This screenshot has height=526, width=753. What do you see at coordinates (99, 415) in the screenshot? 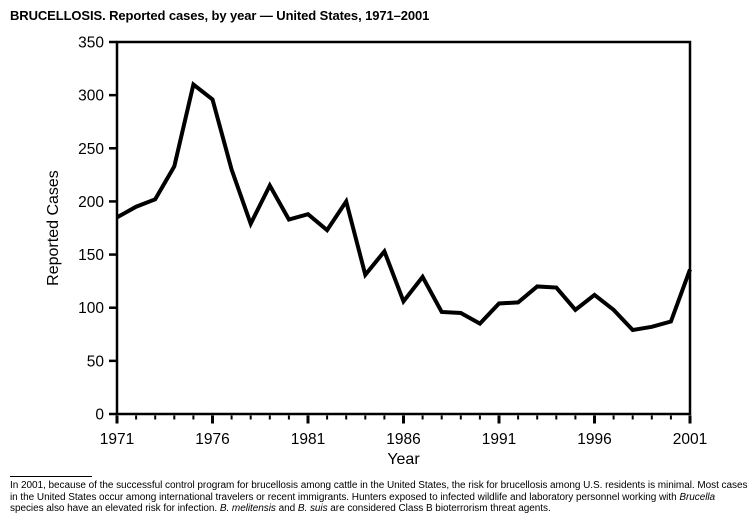
I see `y-tick-label: 0` at bounding box center [99, 415].